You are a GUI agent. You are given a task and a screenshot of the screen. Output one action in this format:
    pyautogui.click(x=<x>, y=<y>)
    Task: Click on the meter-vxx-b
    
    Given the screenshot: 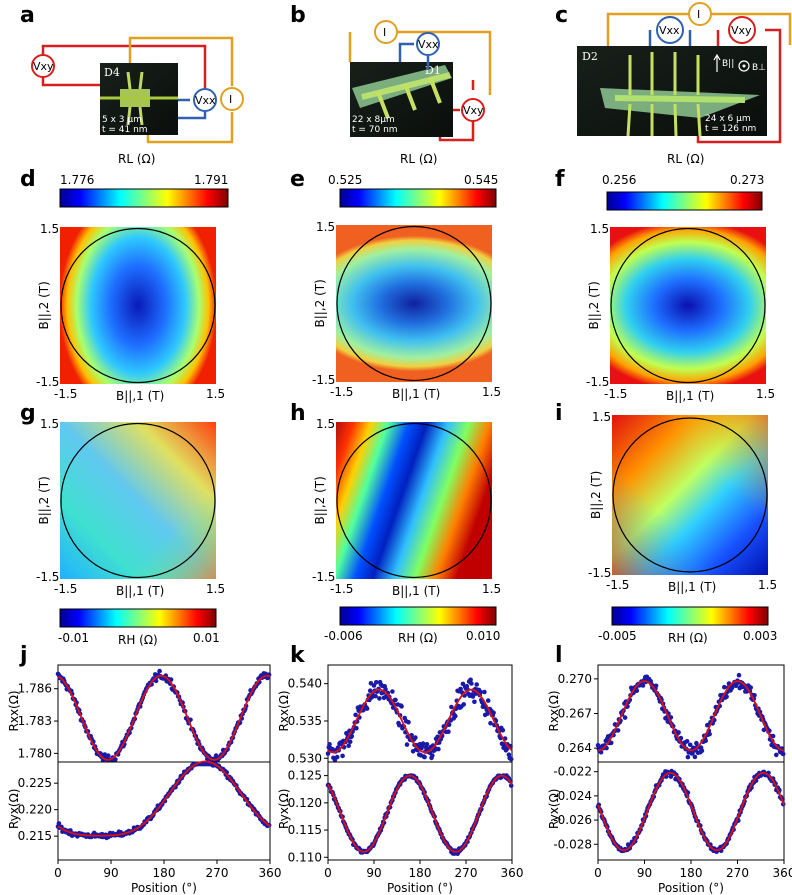 What is the action you would take?
    pyautogui.click(x=428, y=44)
    